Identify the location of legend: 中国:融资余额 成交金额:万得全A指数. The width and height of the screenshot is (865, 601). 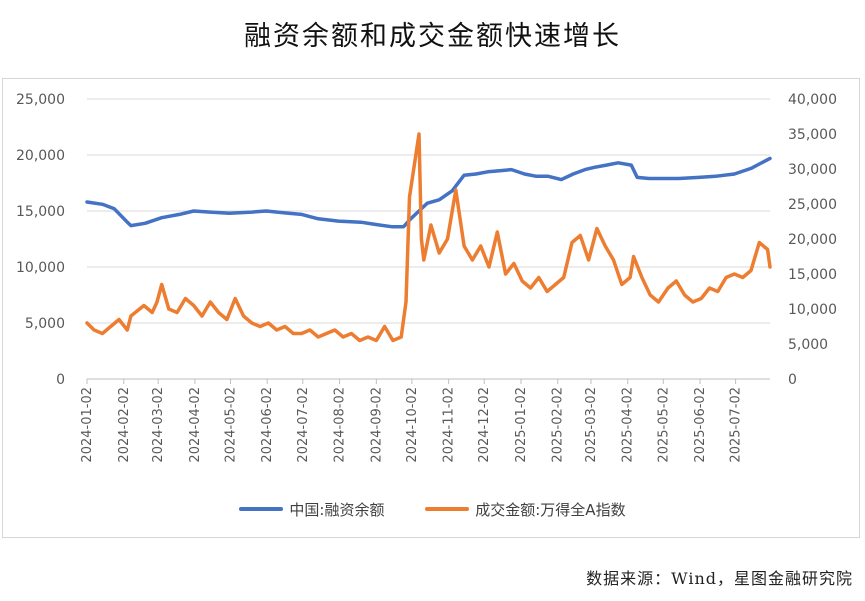
(432, 508).